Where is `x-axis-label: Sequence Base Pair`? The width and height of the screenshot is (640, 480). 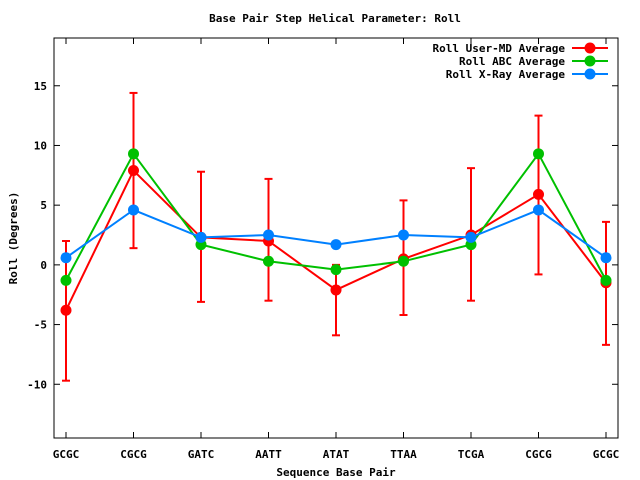
x-axis-label: Sequence Base Pair is located at coordinates (336, 472).